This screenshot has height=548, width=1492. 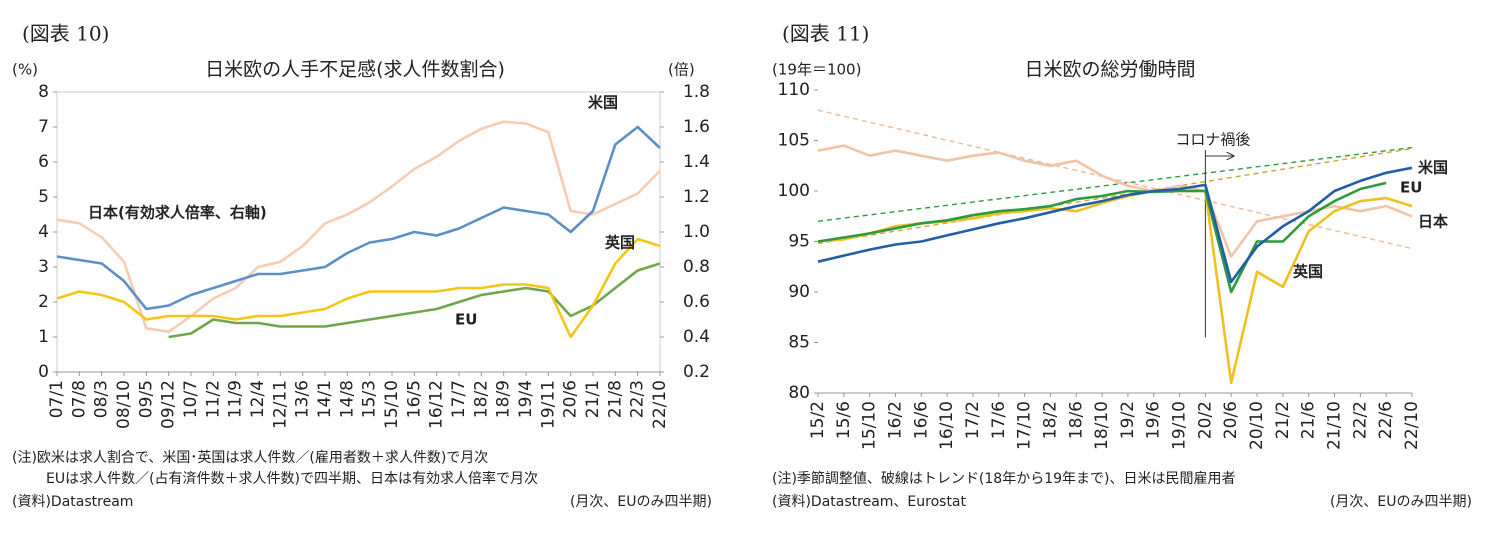 What do you see at coordinates (25, 70) in the screenshot?
I see `y-unit: (%)` at bounding box center [25, 70].